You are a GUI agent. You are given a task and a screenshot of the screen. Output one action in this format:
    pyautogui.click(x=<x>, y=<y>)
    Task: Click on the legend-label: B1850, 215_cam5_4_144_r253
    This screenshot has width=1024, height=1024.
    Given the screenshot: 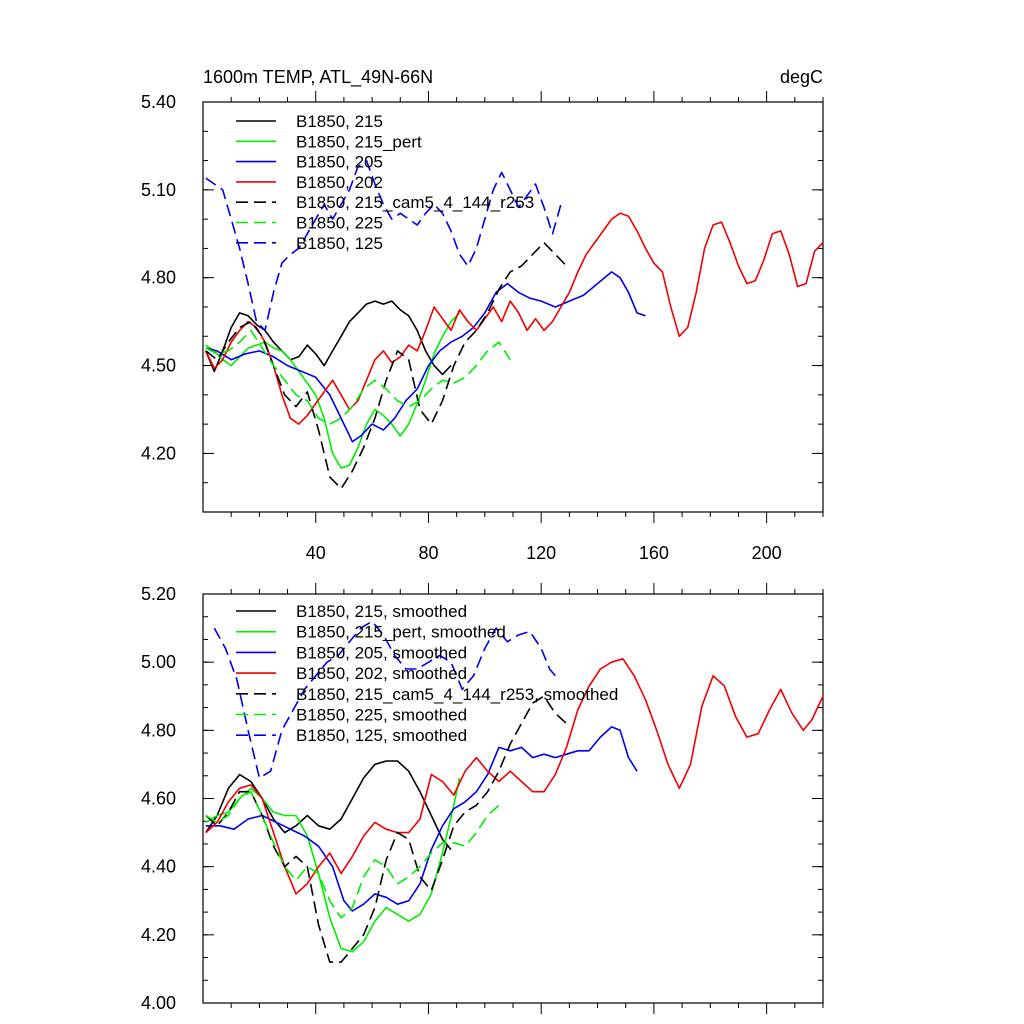 What is the action you would take?
    pyautogui.click(x=415, y=202)
    